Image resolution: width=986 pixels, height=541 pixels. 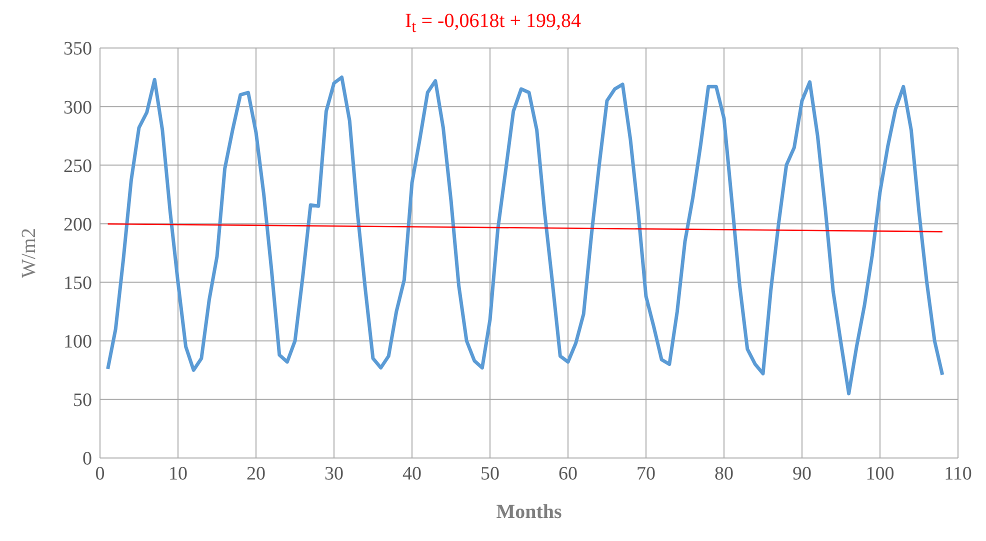 What do you see at coordinates (29, 253) in the screenshot?
I see `y-axis-title: W/m2` at bounding box center [29, 253].